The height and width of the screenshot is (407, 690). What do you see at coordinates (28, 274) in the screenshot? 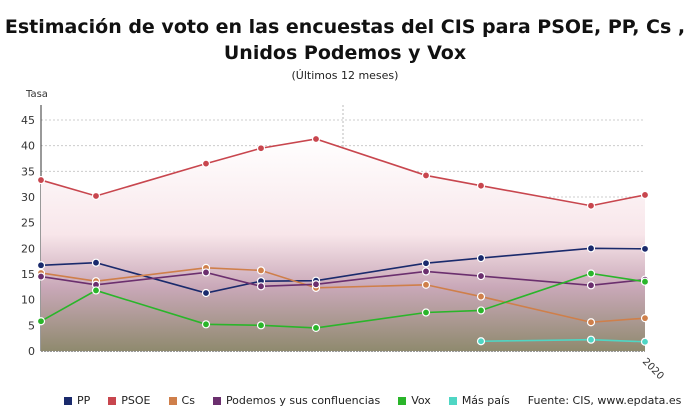
I see `y-tick-label: 15` at bounding box center [28, 274].